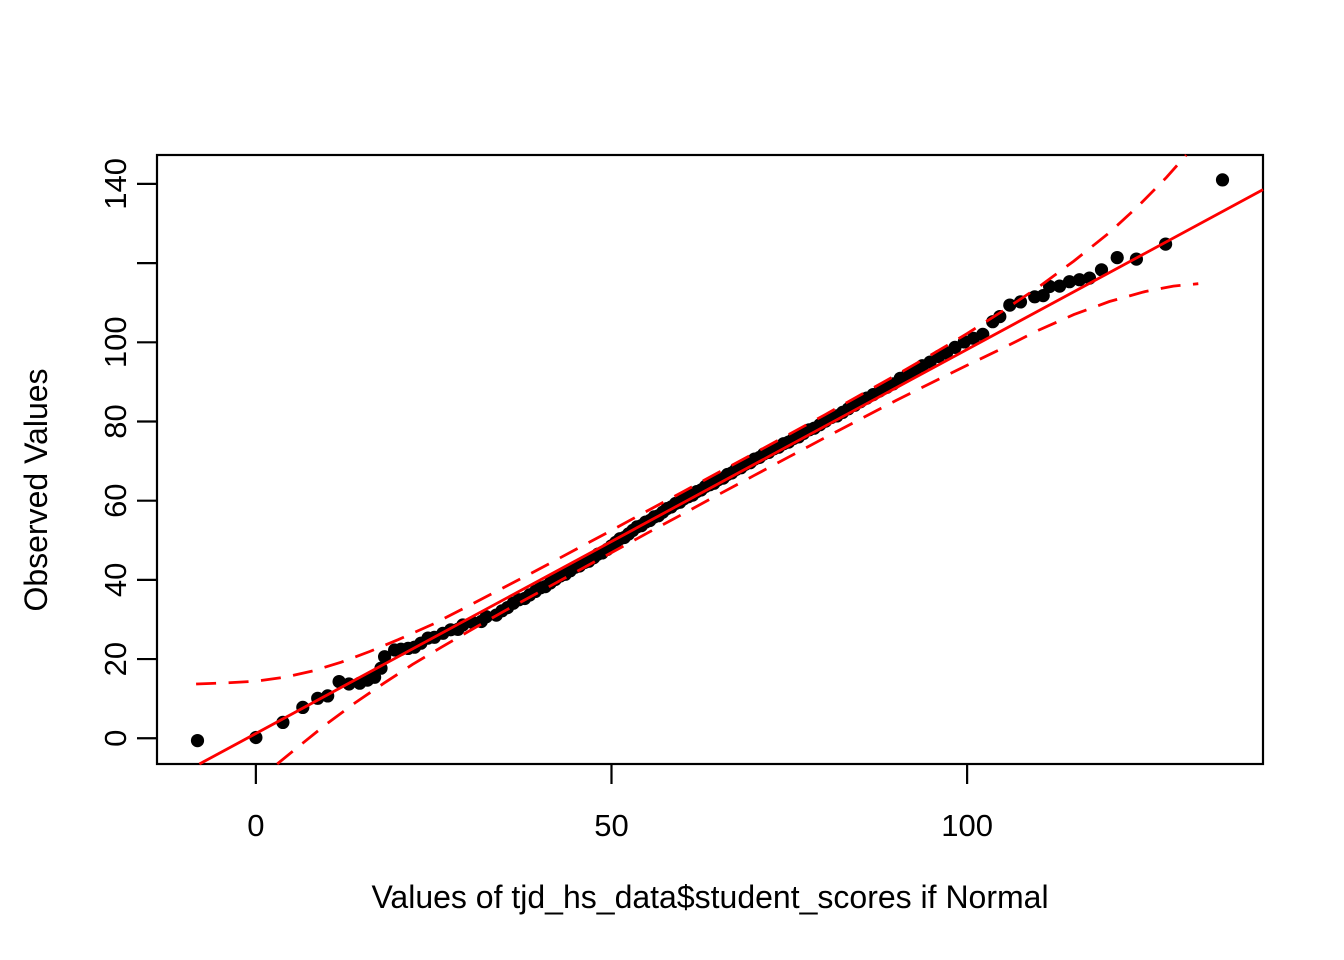 Image resolution: width=1344 pixels, height=960 pixels. What do you see at coordinates (611, 825) in the screenshot?
I see `x-tick-label: 50` at bounding box center [611, 825].